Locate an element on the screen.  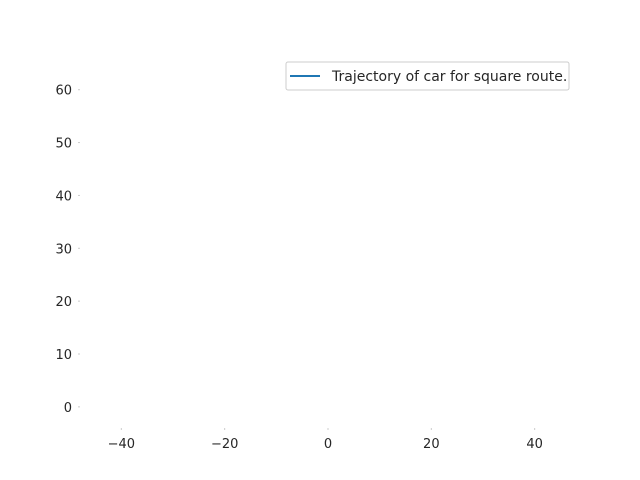
legend: Trajectory of car for square route. is located at coordinates (427, 76).